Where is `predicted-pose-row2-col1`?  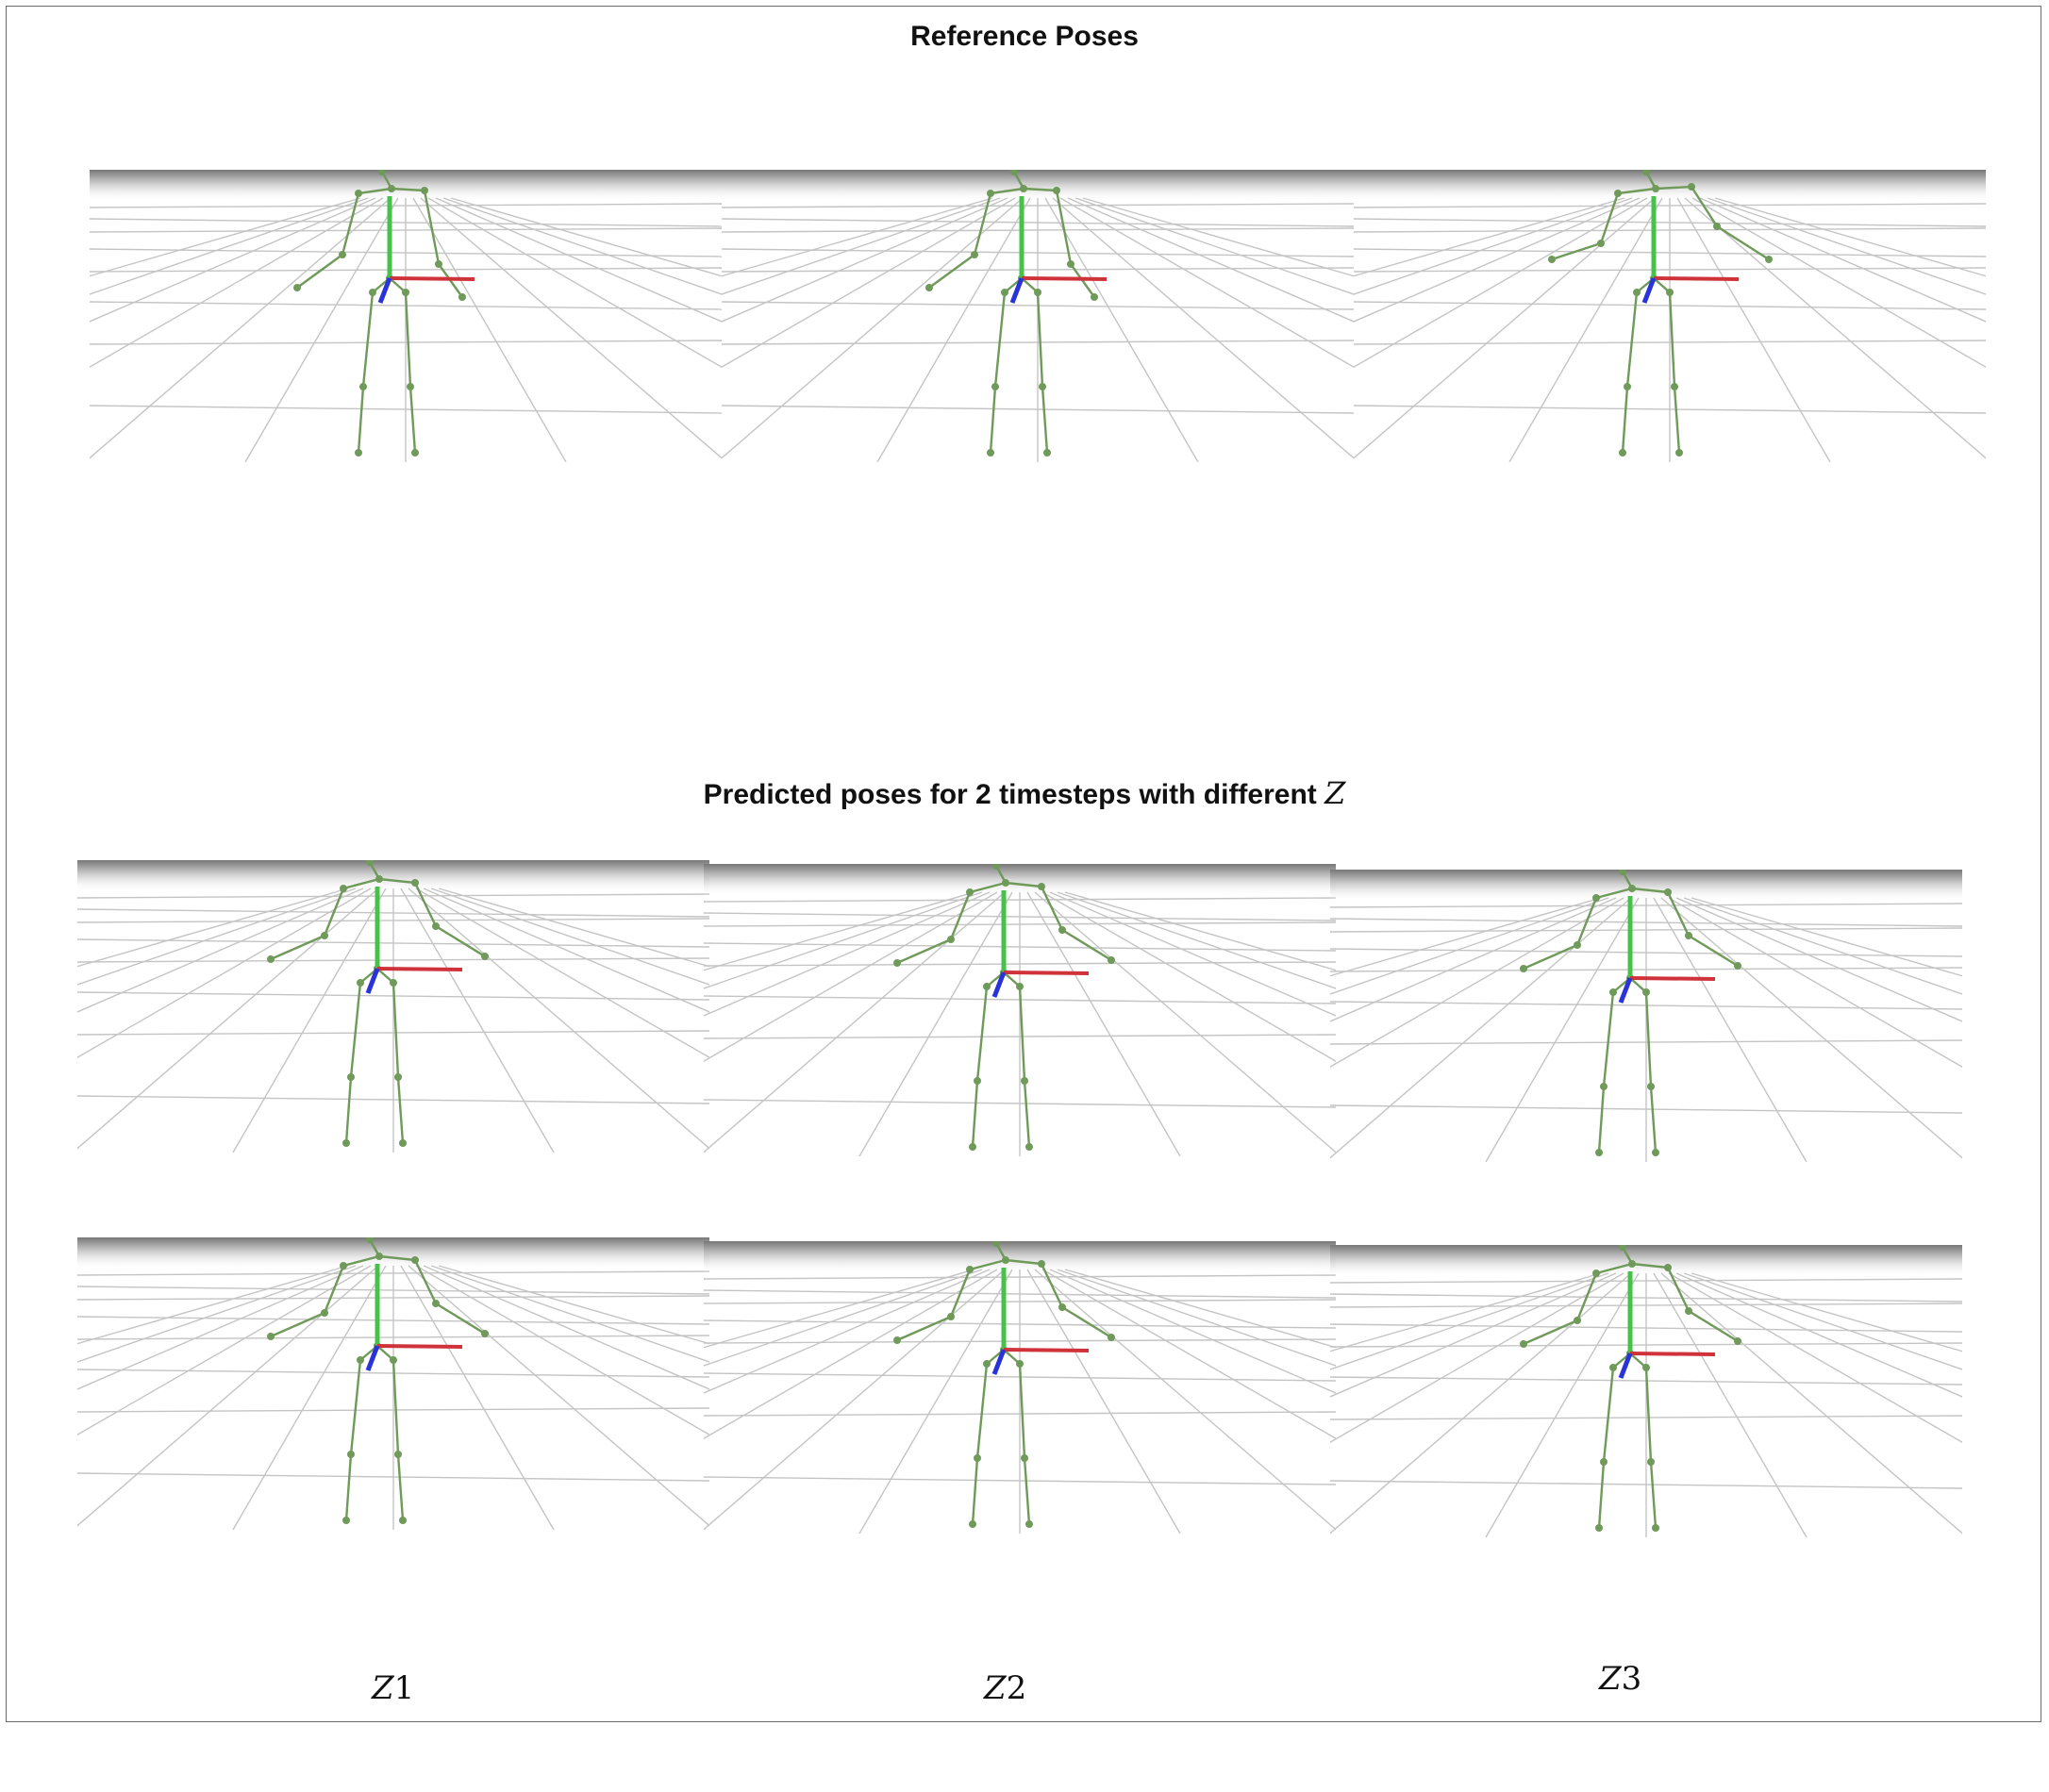
predicted-pose-row2-col1 is located at coordinates (393, 1383).